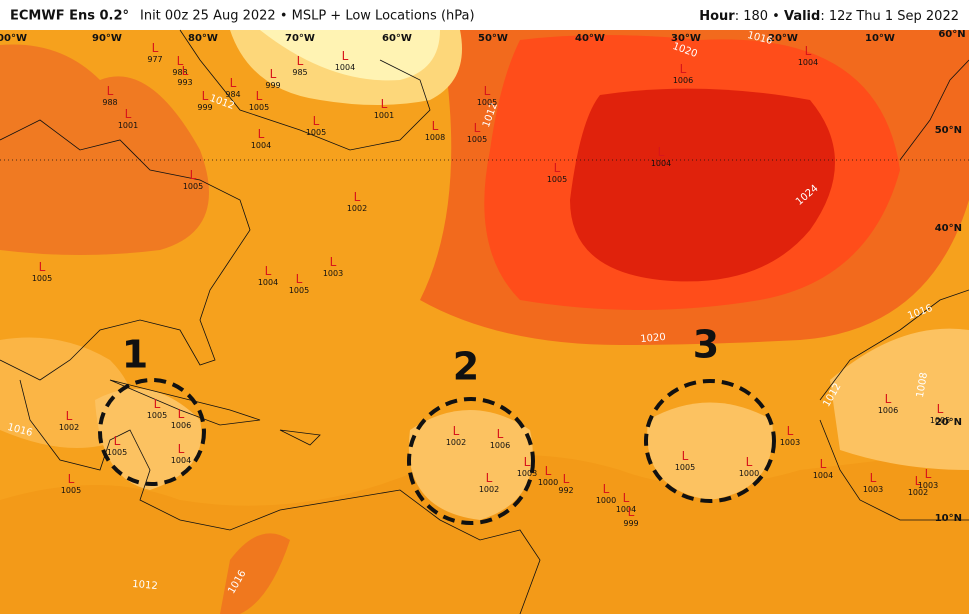 This screenshot has height=614, width=969. I want to click on header-bar, so click(484, 15).